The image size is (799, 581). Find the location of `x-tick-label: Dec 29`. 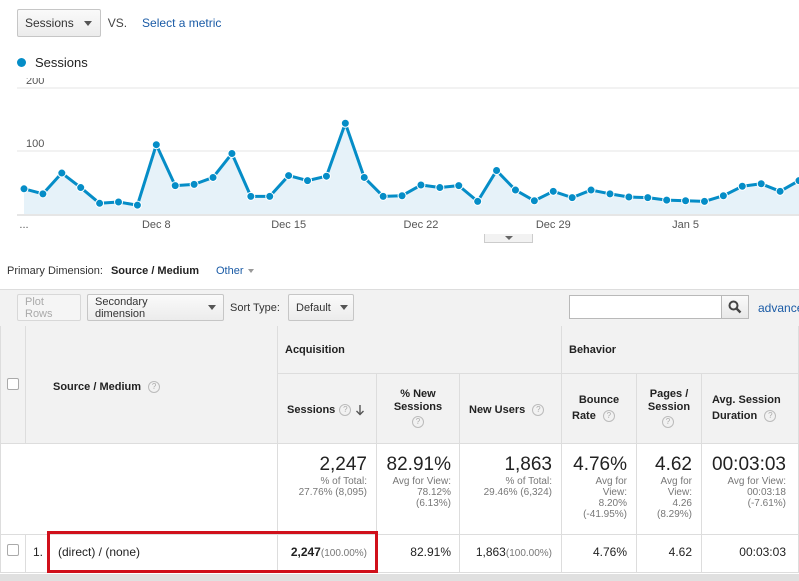

x-tick-label: Dec 29 is located at coordinates (553, 225).